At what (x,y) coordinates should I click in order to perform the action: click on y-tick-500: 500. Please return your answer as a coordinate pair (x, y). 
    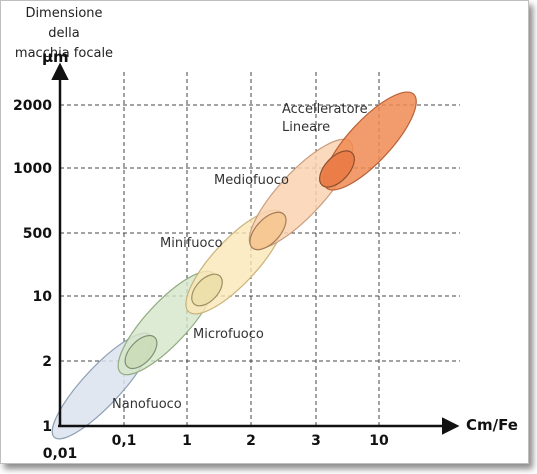
    Looking at the image, I should click on (37, 234).